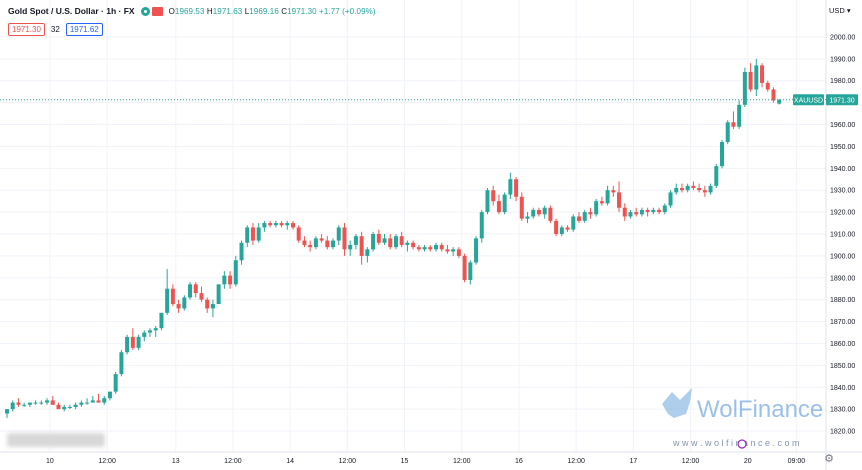  I want to click on legend-controls, so click(151, 11).